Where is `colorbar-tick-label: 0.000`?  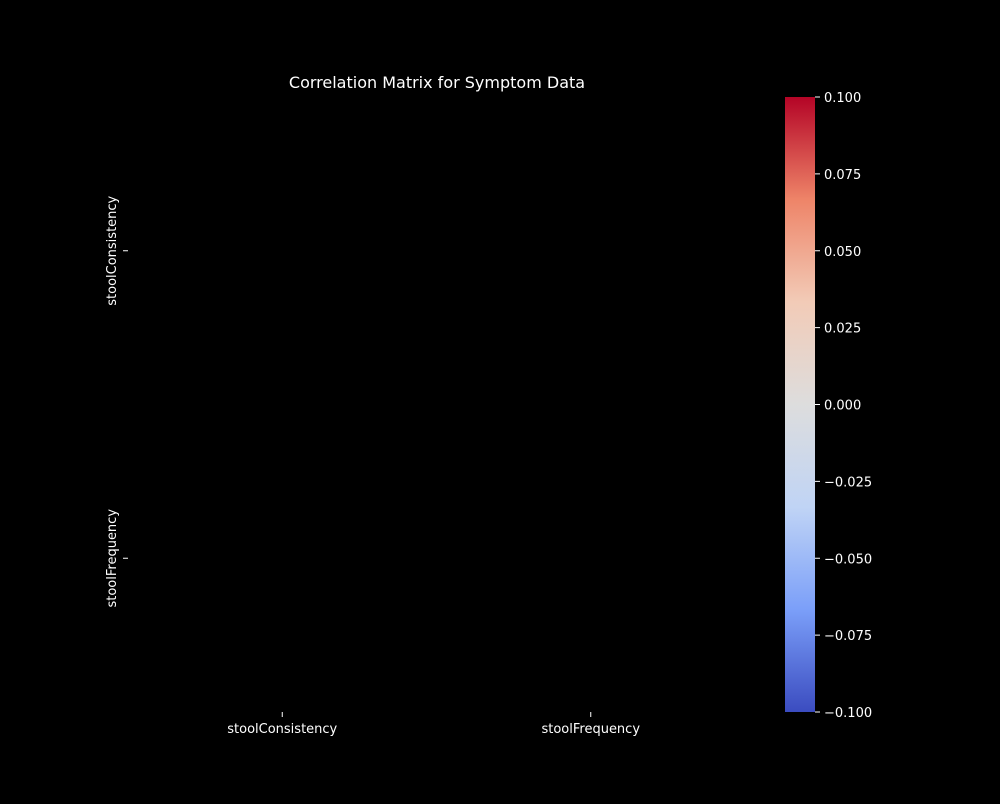 colorbar-tick-label: 0.000 is located at coordinates (842, 406).